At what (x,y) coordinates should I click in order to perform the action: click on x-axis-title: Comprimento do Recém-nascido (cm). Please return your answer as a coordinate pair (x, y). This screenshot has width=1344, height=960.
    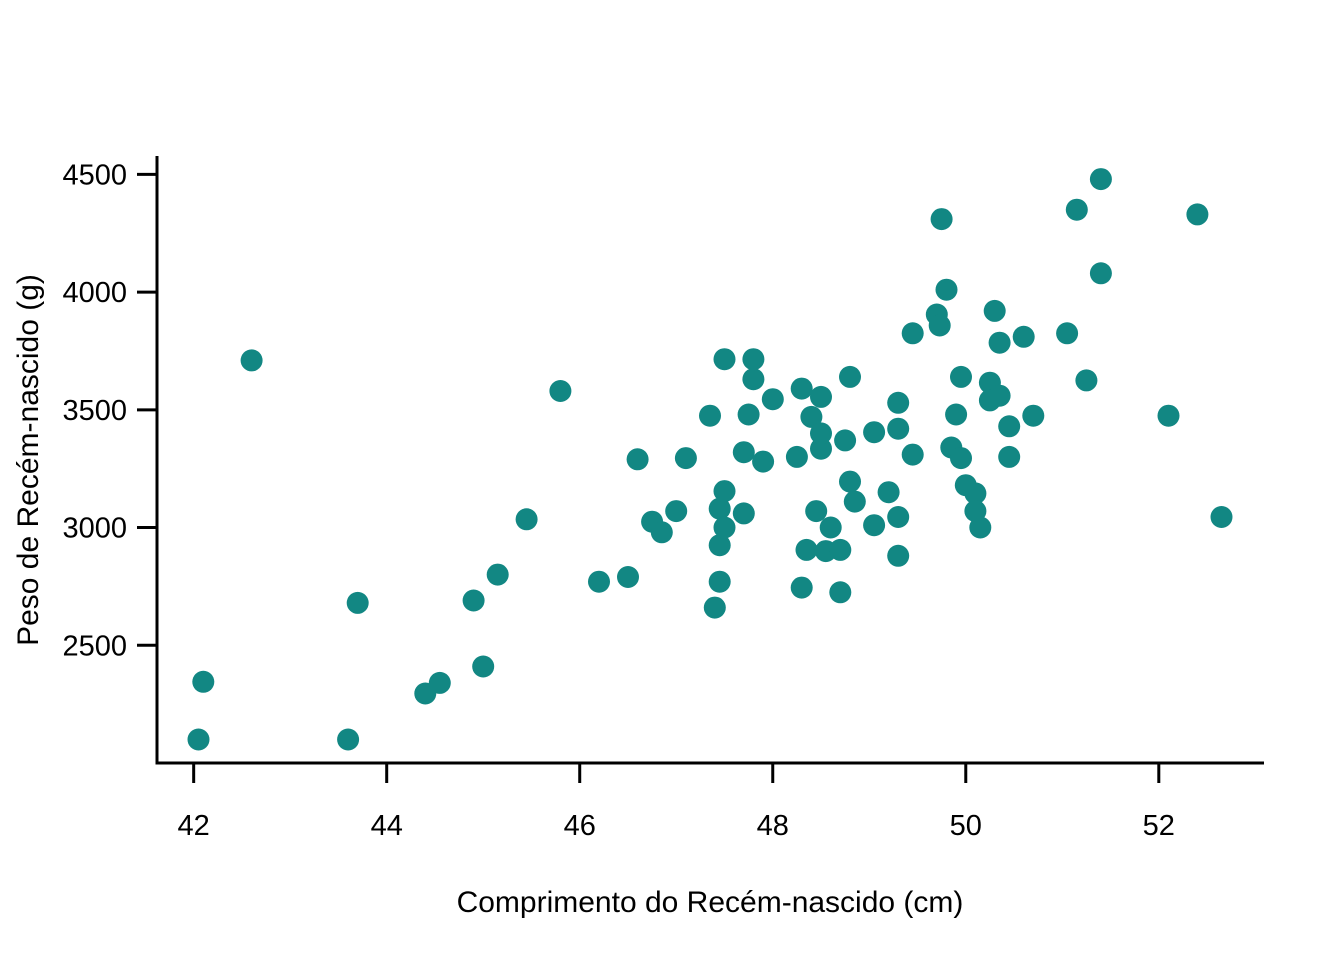
    Looking at the image, I should click on (710, 902).